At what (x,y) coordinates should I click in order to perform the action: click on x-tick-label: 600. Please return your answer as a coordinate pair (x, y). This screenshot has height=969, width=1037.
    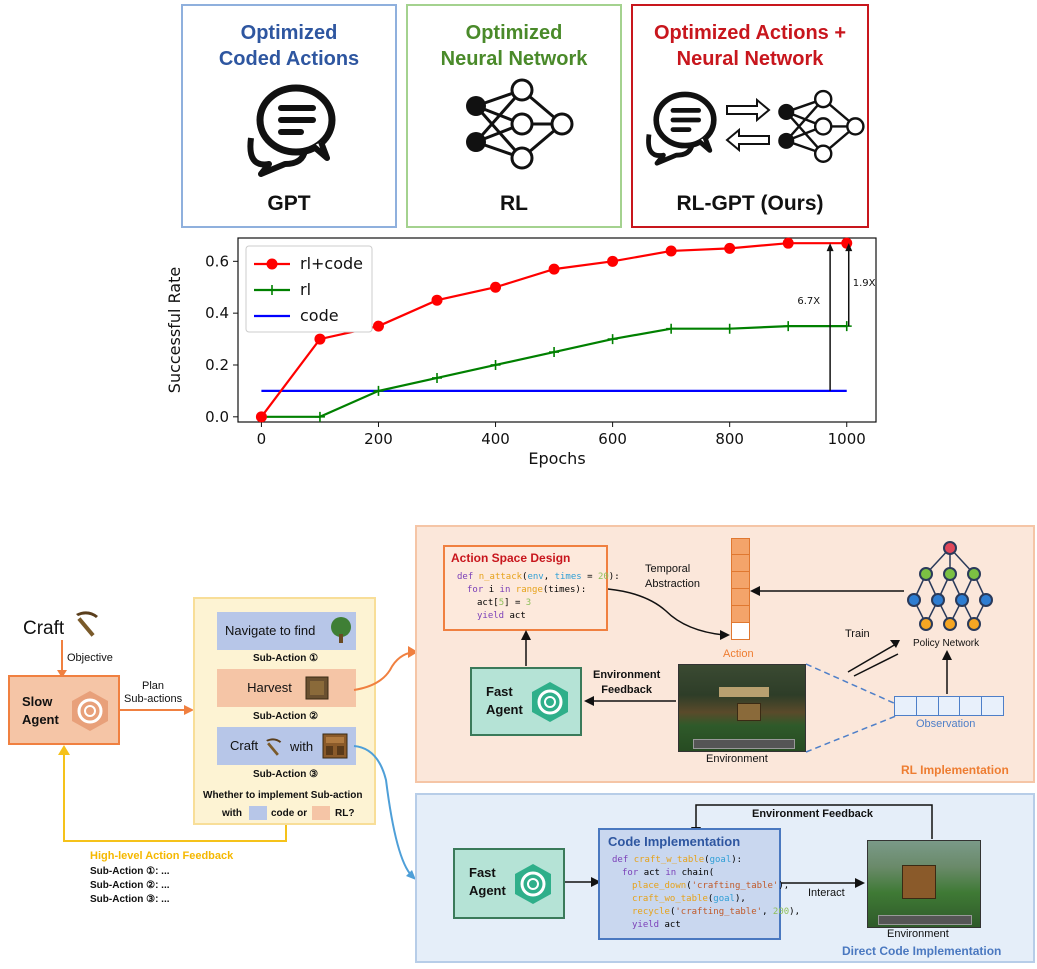
    Looking at the image, I should click on (612, 439).